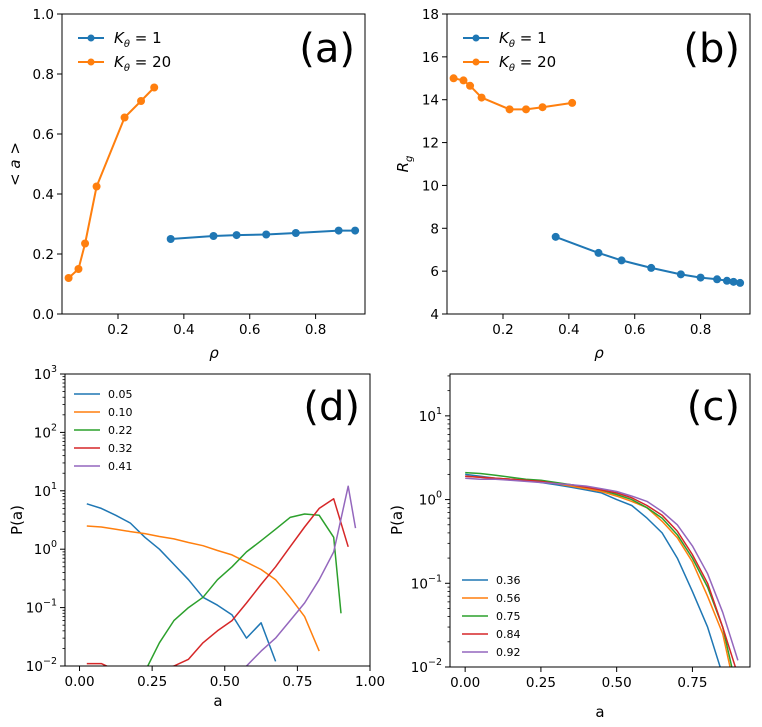 This screenshot has height=727, width=762. Describe the element at coordinates (183, 330) in the screenshot. I see `panel-a-xtick-label-1: 0.4` at that location.